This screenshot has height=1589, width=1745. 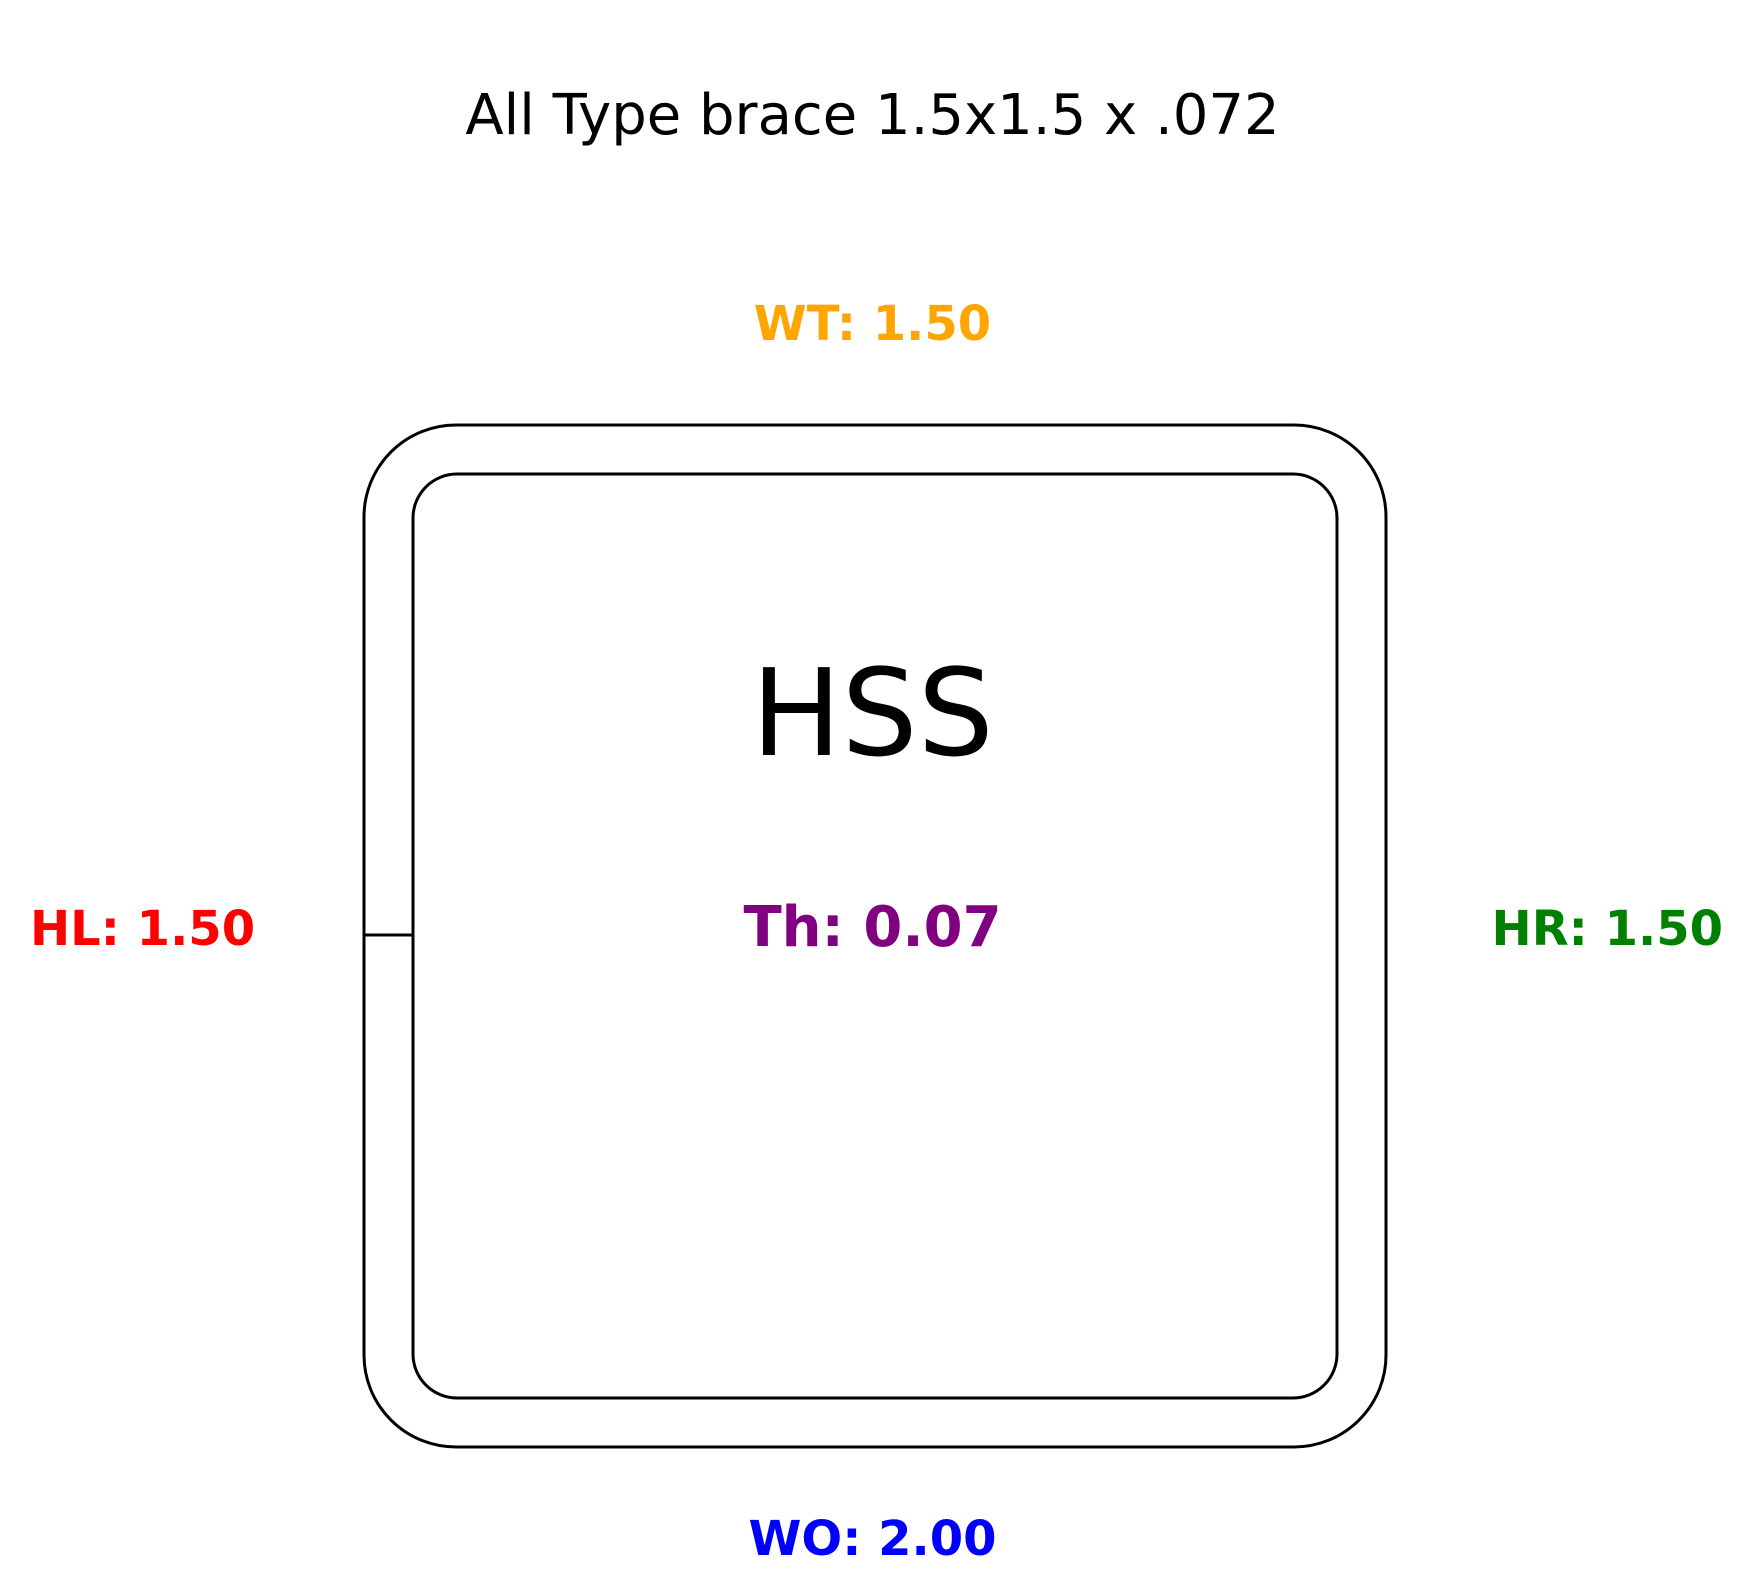 I want to click on diagram-title: All Type brace 1.5x1.5 x .072, so click(x=872, y=115).